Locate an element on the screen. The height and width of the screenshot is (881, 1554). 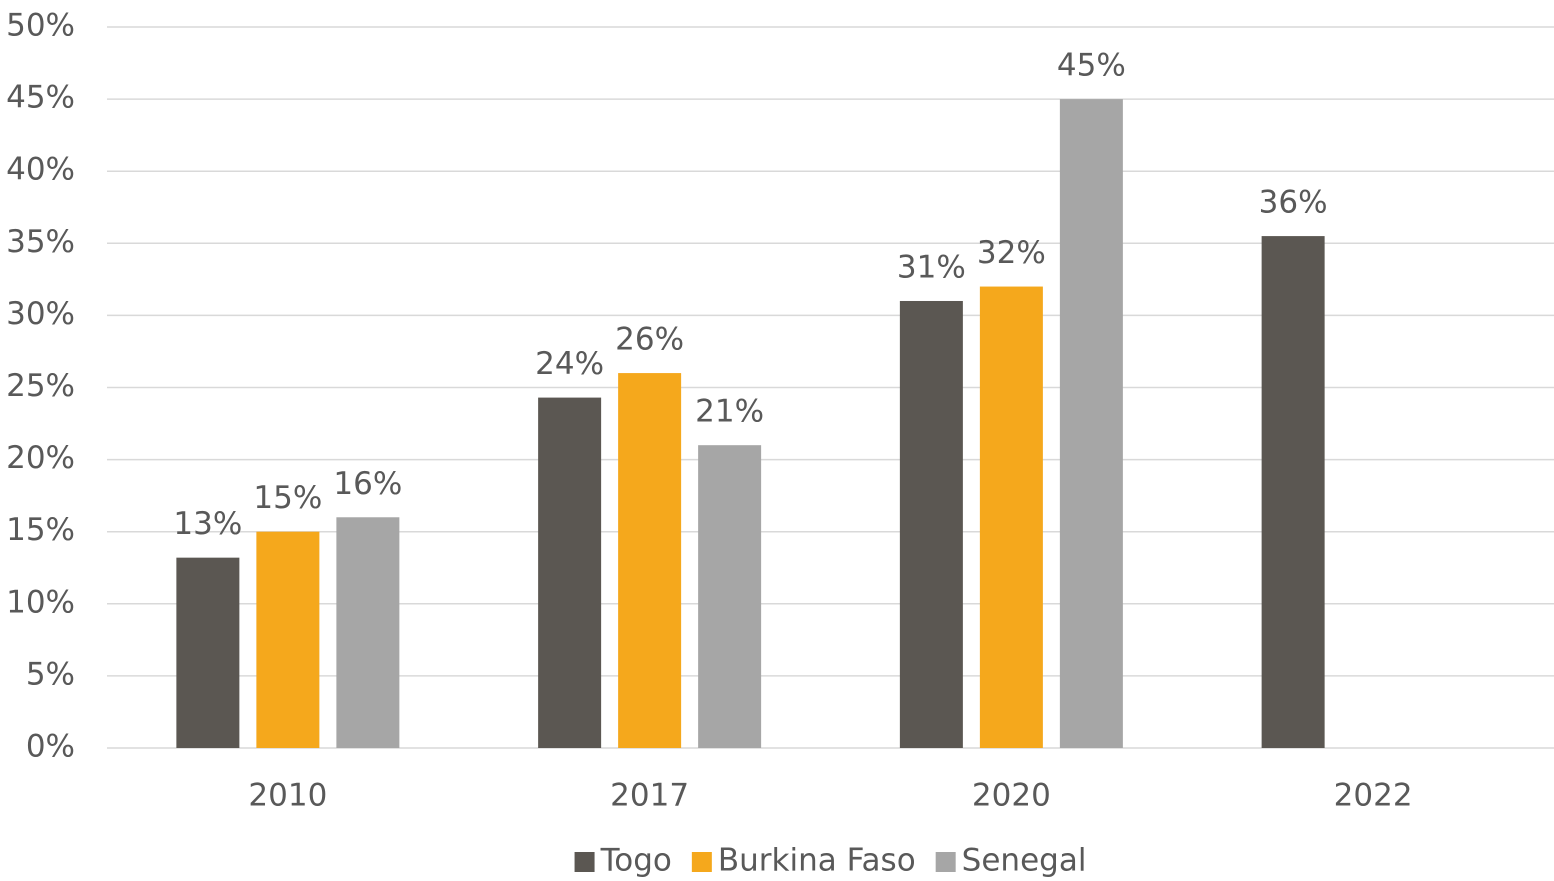
x-tick-label: 2017 is located at coordinates (649, 796).